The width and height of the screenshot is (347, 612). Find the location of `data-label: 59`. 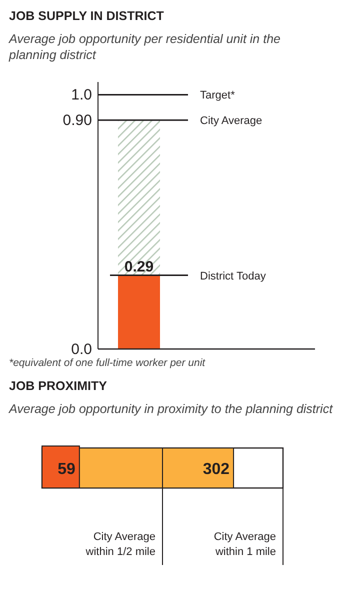

data-label: 59 is located at coordinates (67, 469).